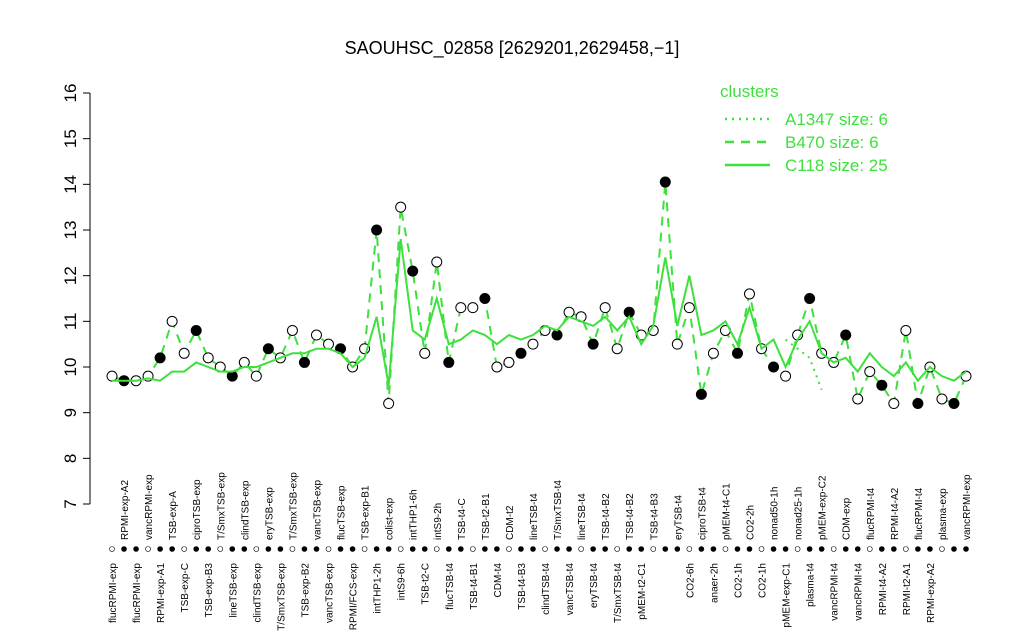 Image resolution: width=1024 pixels, height=640 pixels. I want to click on legend-title: clusters, so click(749, 91).